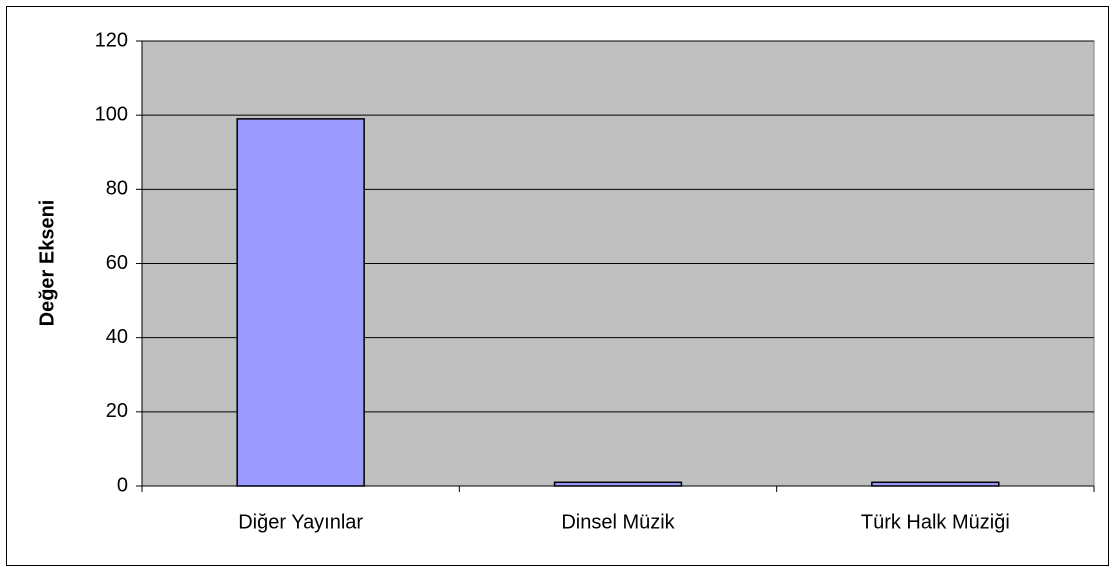  I want to click on y-tick-label: 80, so click(117, 189).